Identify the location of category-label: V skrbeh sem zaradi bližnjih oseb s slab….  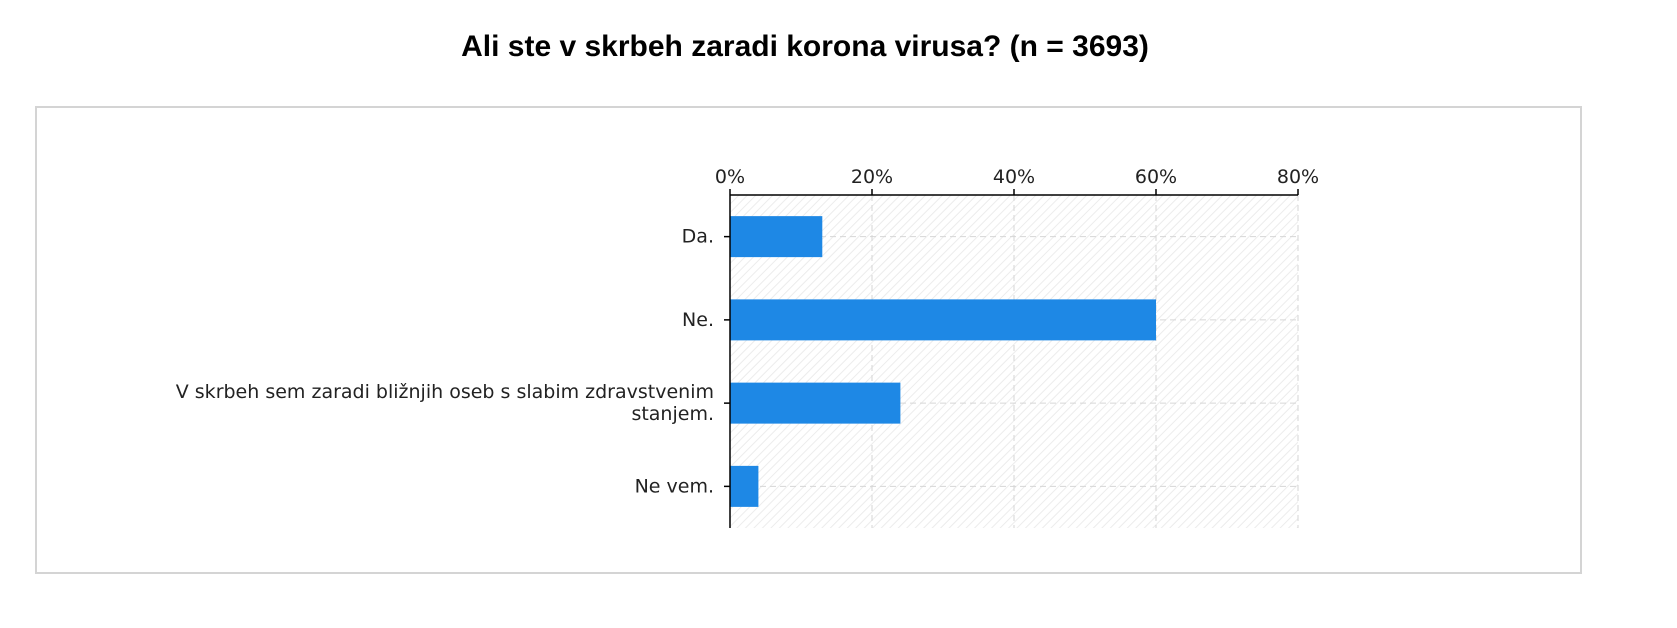
(445, 392).